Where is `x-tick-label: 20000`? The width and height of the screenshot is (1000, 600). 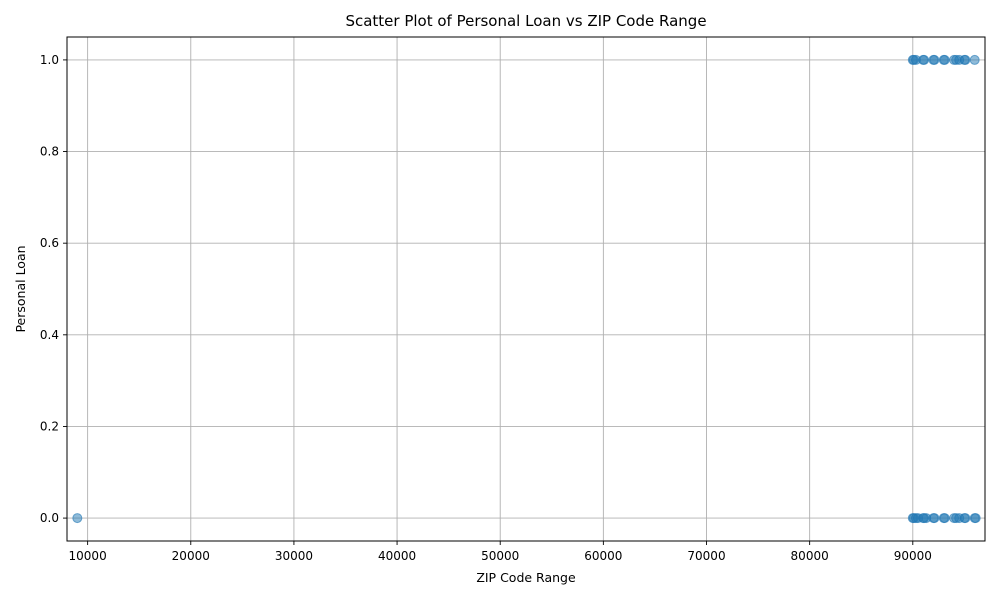
x-tick-label: 20000 is located at coordinates (191, 556).